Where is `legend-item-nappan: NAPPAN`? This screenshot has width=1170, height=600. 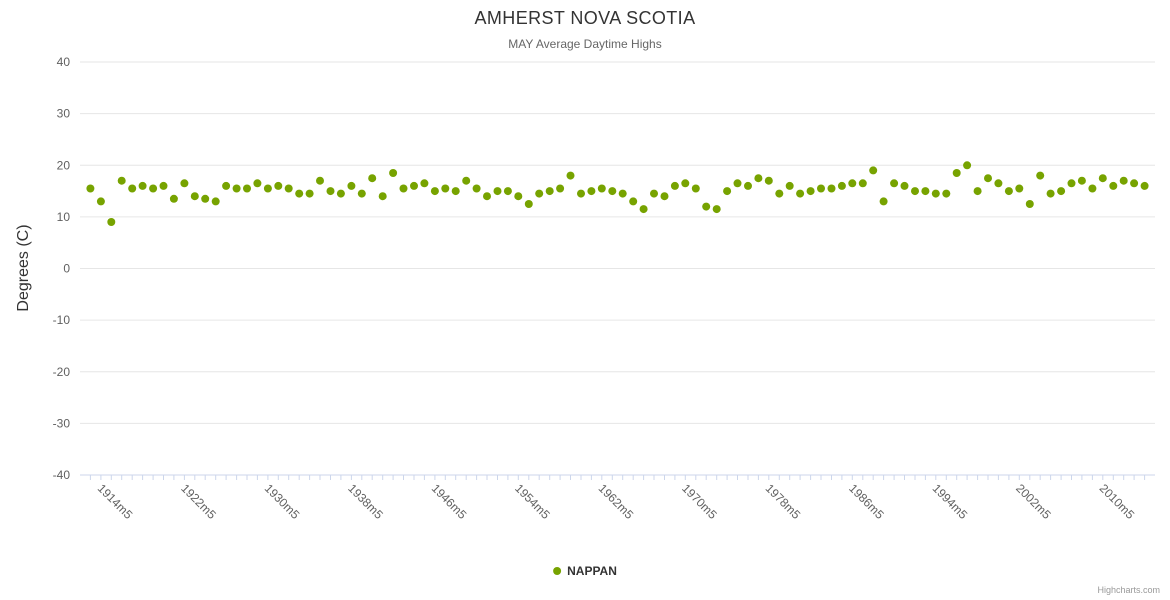
legend-item-nappan: NAPPAN is located at coordinates (585, 571).